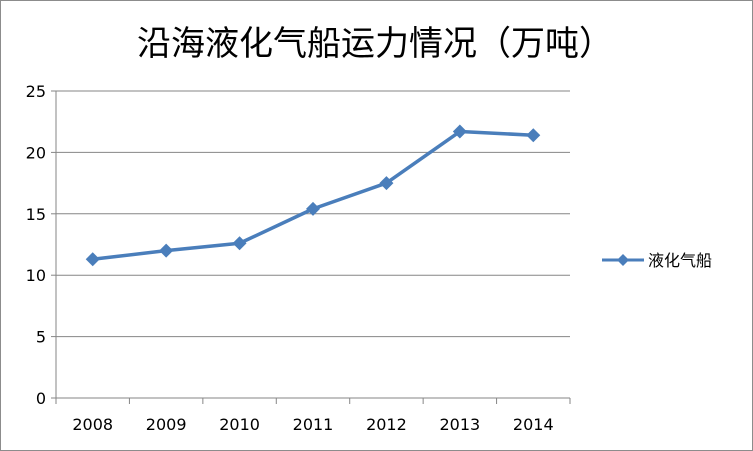  Describe the element at coordinates (313, 424) in the screenshot. I see `x-tick-label: 2011` at that location.